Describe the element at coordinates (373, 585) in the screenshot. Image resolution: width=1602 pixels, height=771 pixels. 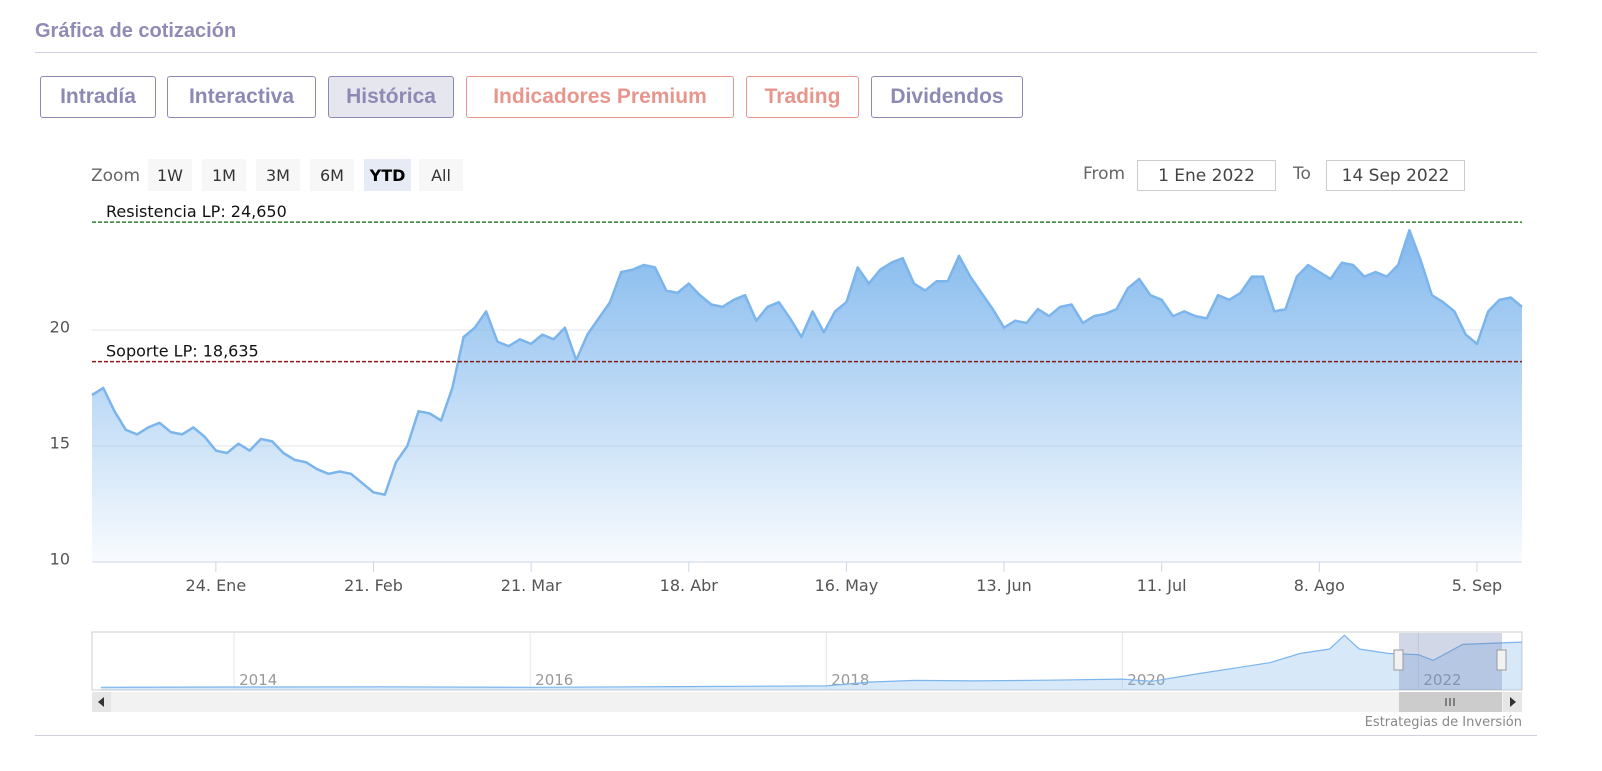
I see `x-tick-label: 21. Feb` at that location.